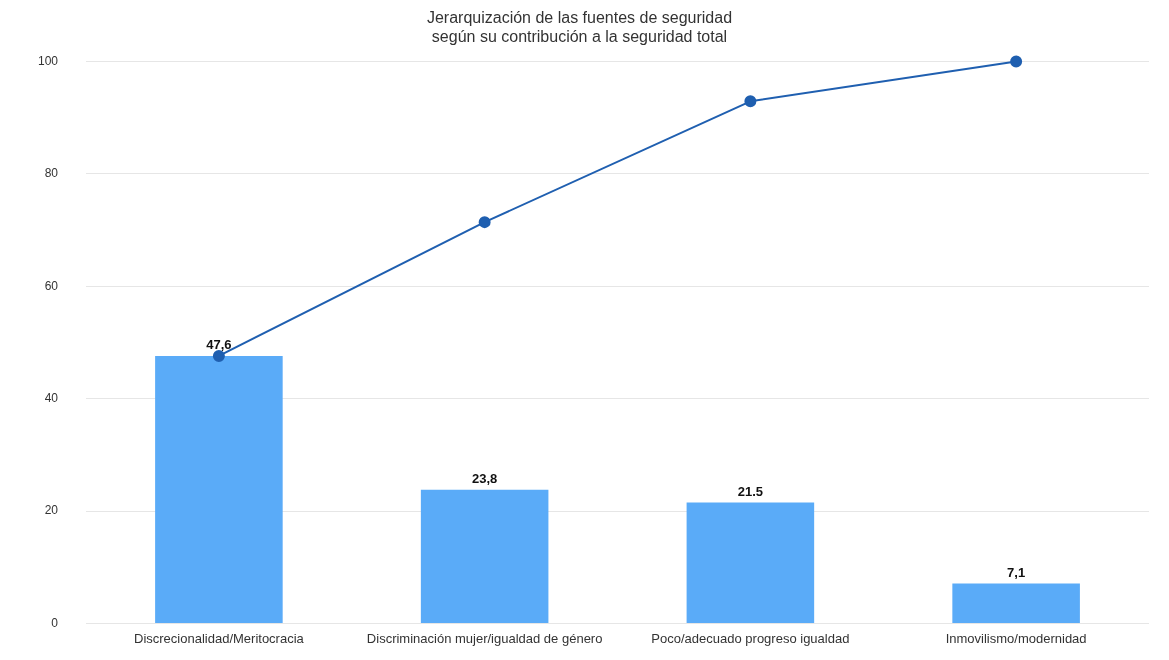 The height and width of the screenshot is (660, 1169). What do you see at coordinates (1016, 572) in the screenshot?
I see `data-label: 7,1` at bounding box center [1016, 572].